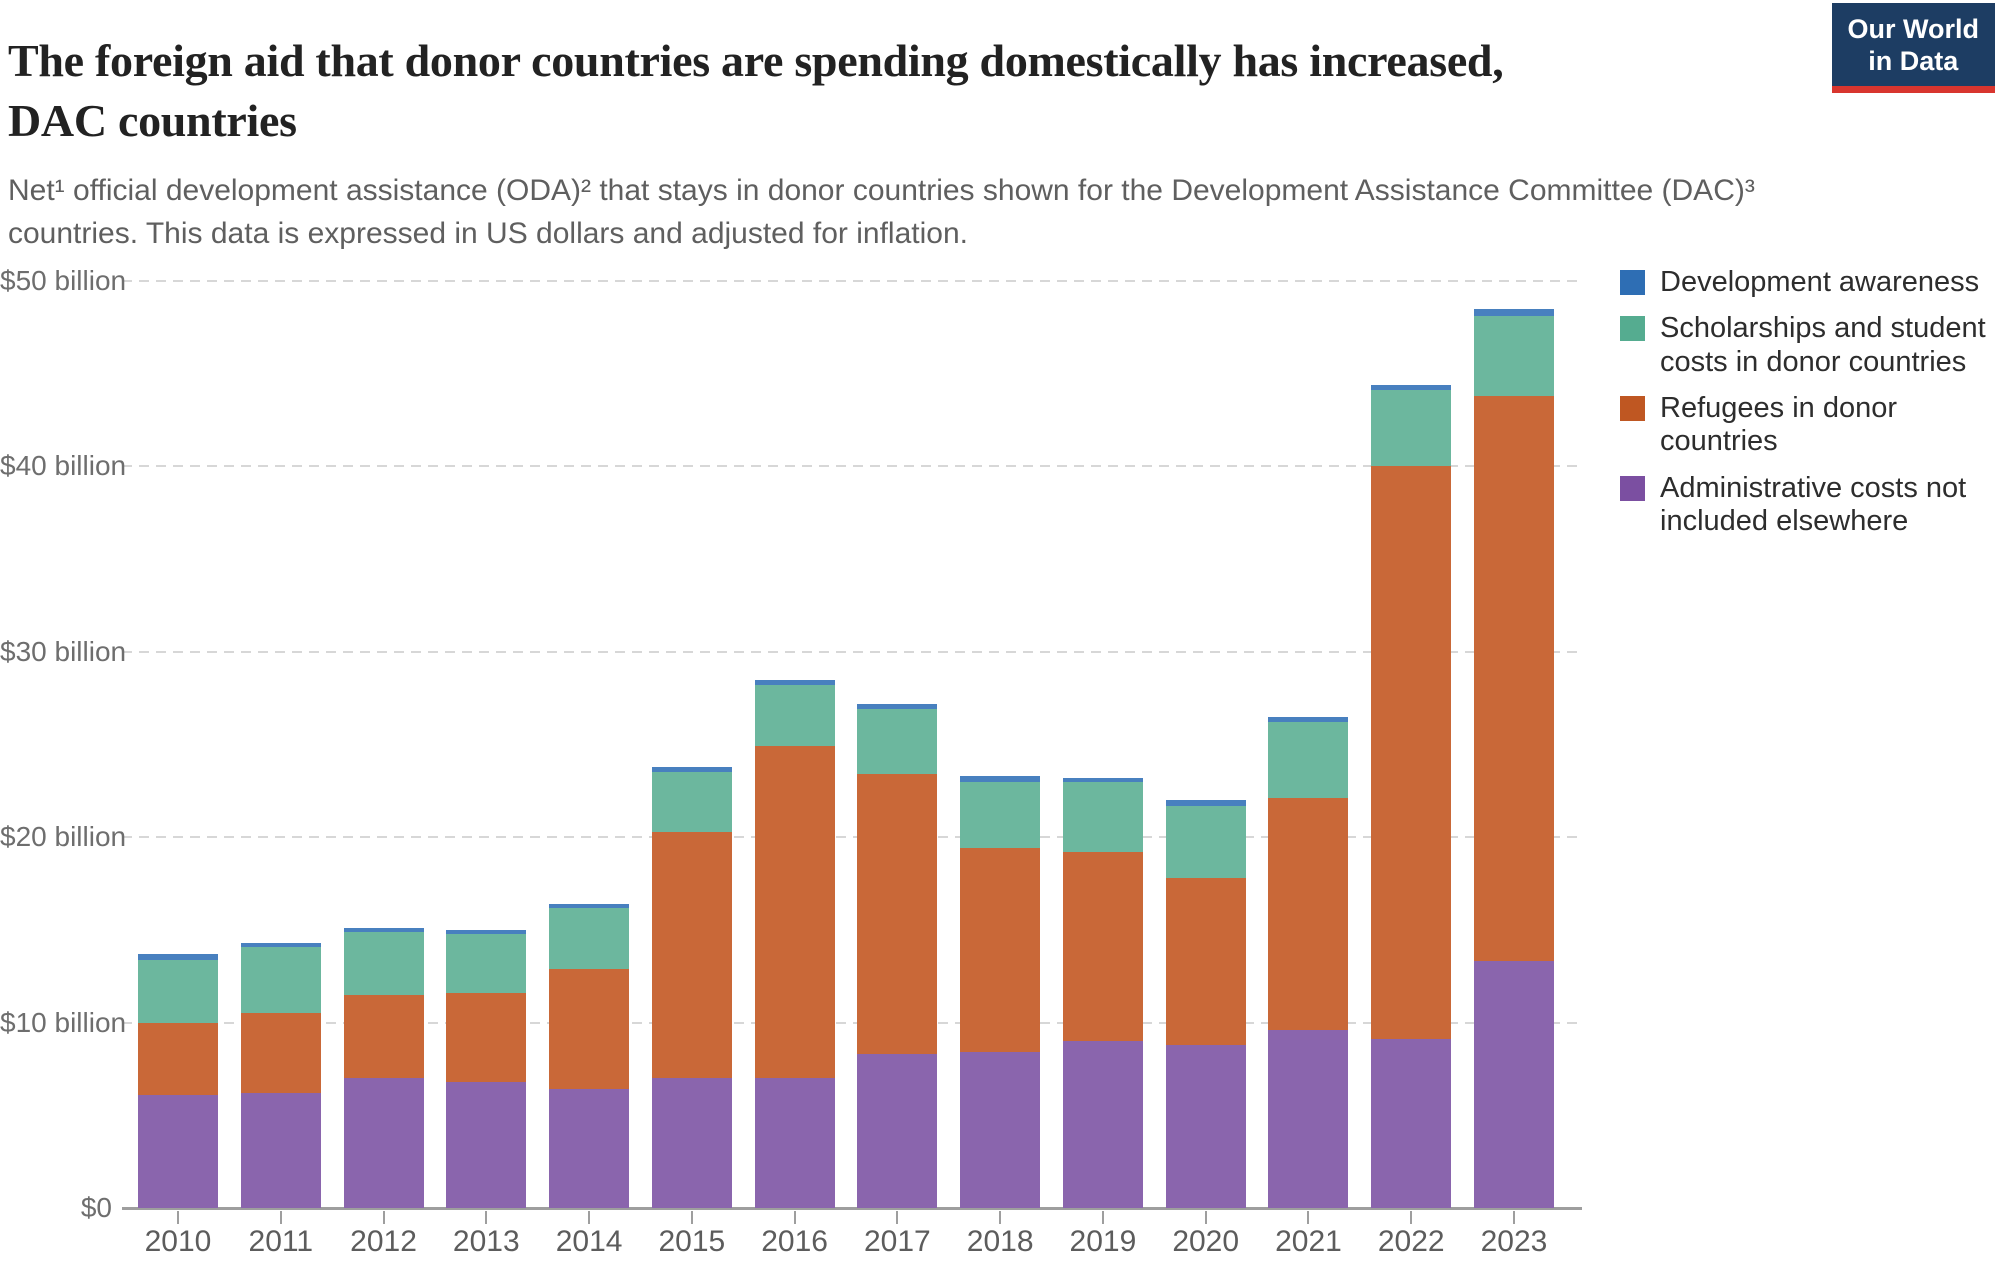 This screenshot has width=2000, height=1263. Describe the element at coordinates (1913, 29) in the screenshot. I see `owid-logo-line1: Our World` at that location.